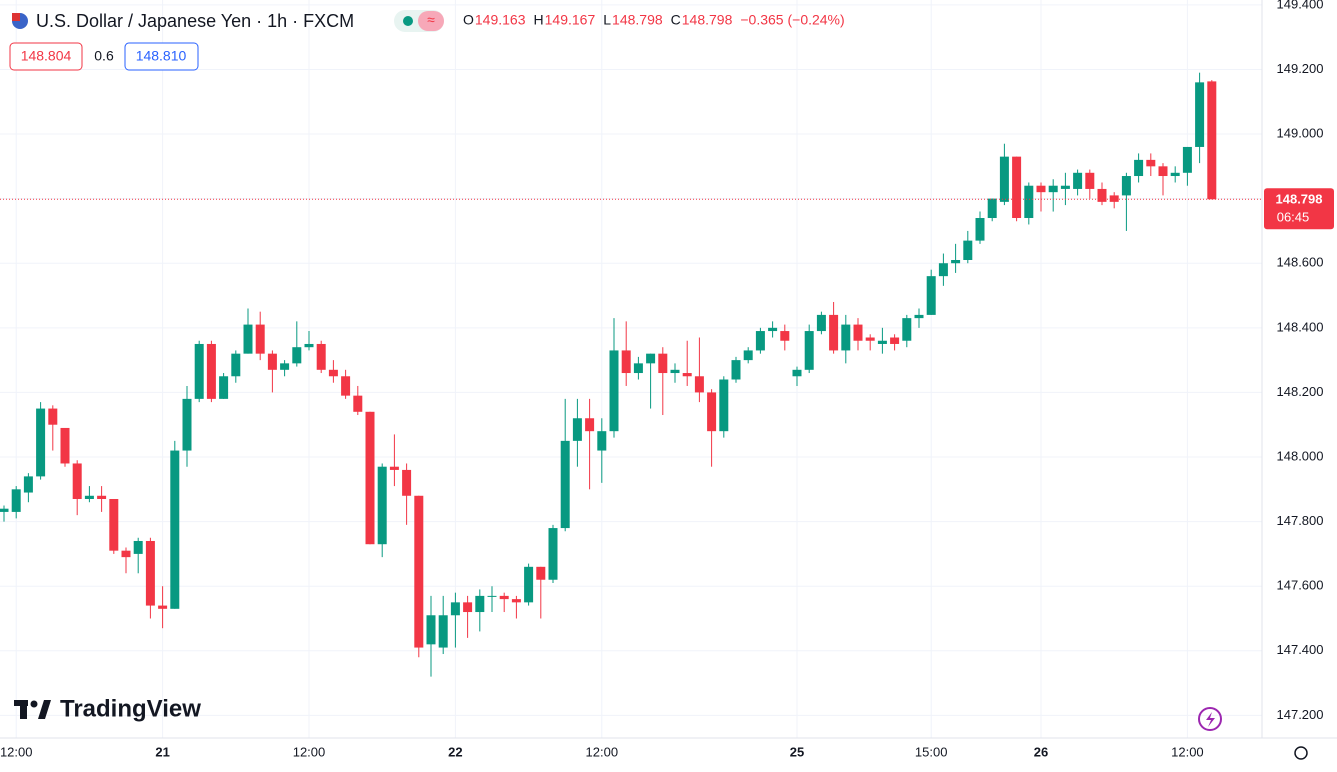 This screenshot has height=772, width=1337. I want to click on lightning-button, so click(1210, 719).